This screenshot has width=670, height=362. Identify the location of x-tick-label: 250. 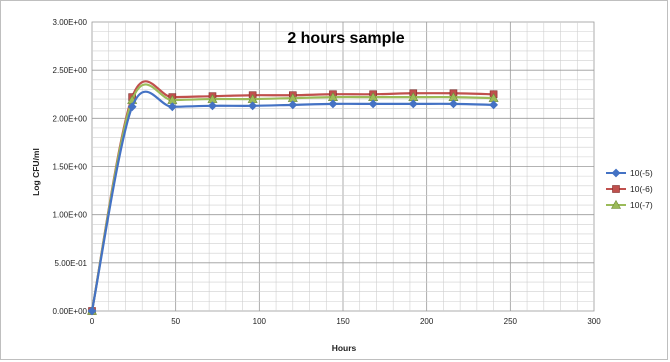
(511, 321).